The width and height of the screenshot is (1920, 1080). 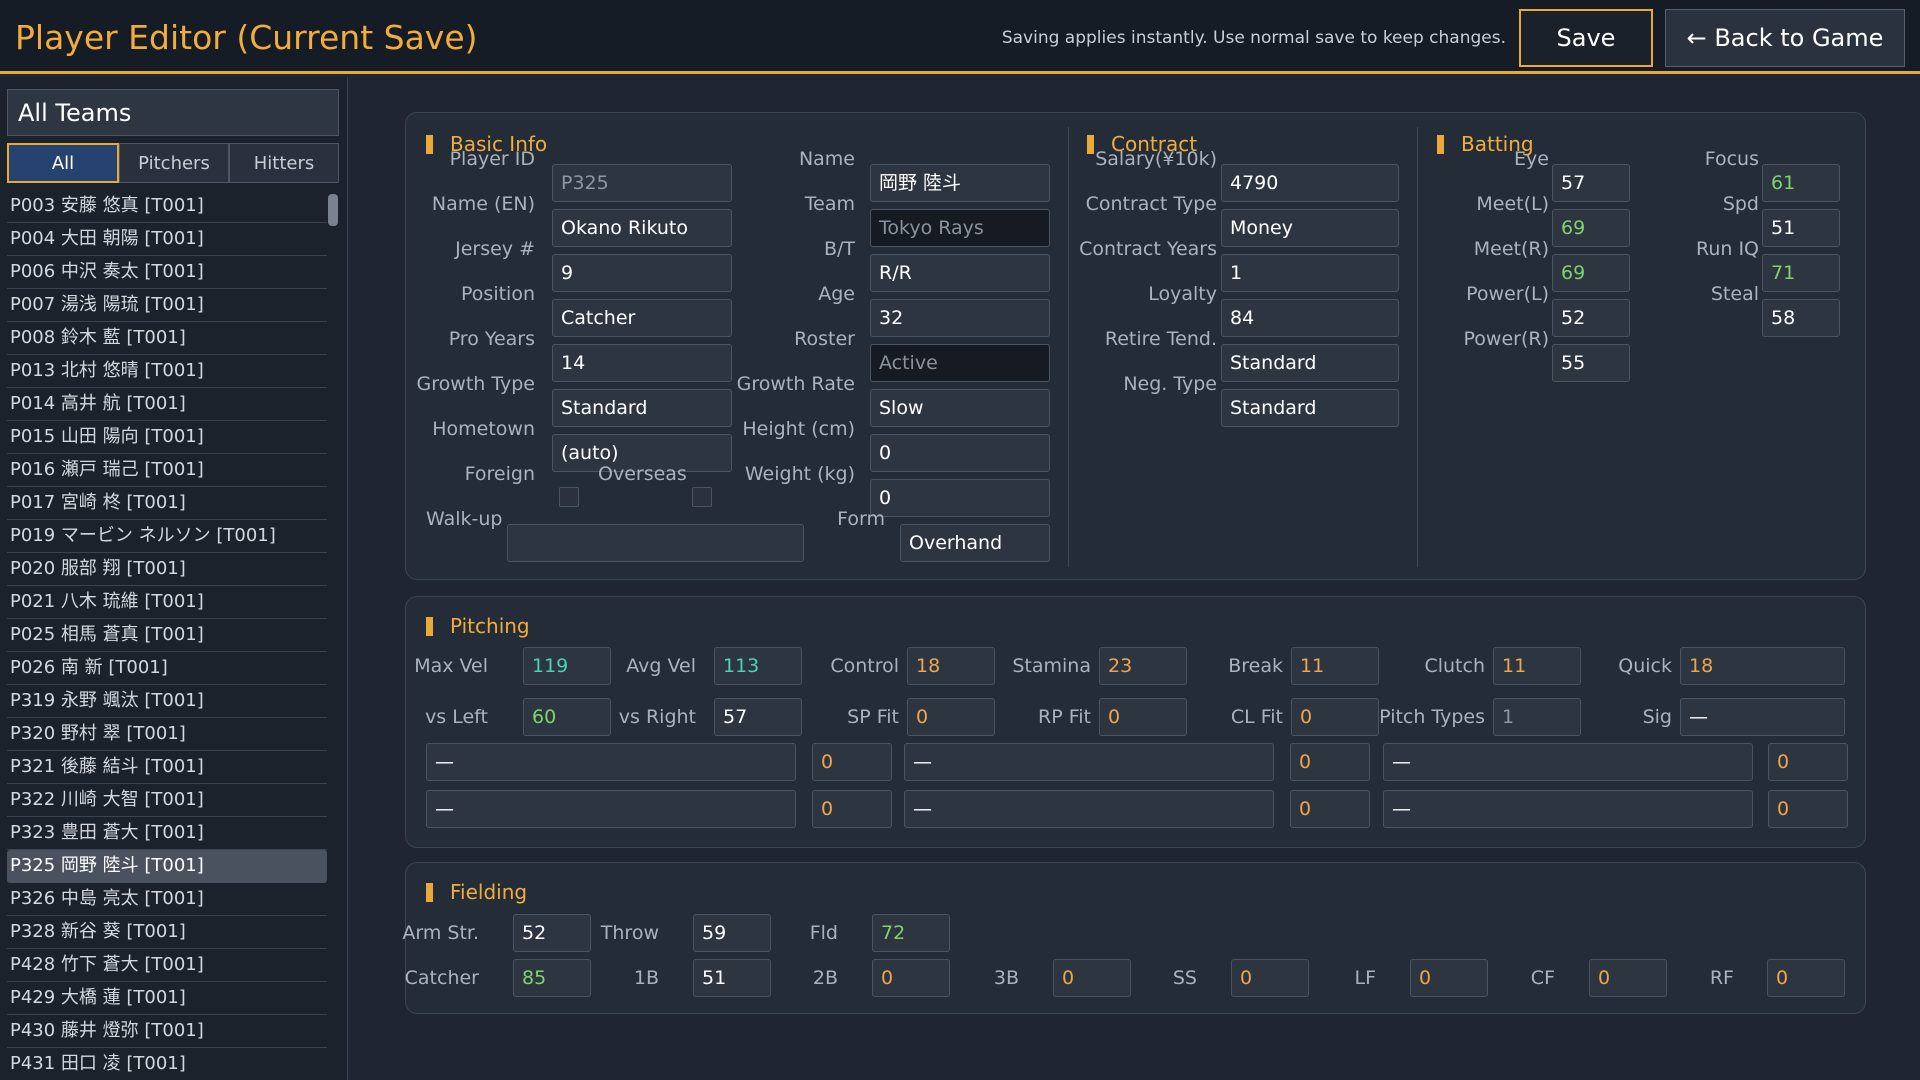 I want to click on arm-strength-field: 52, so click(x=552, y=933).